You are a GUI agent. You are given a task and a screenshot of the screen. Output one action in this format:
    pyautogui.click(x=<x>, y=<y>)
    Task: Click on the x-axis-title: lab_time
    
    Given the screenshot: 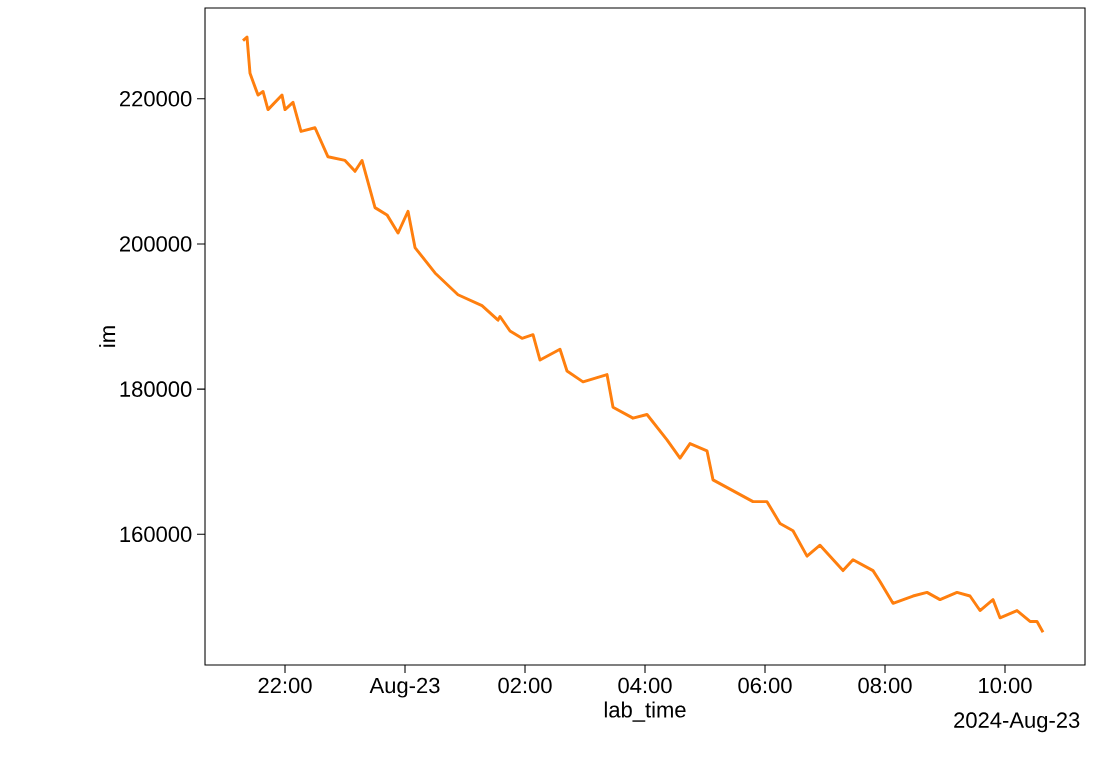 What is the action you would take?
    pyautogui.click(x=645, y=711)
    